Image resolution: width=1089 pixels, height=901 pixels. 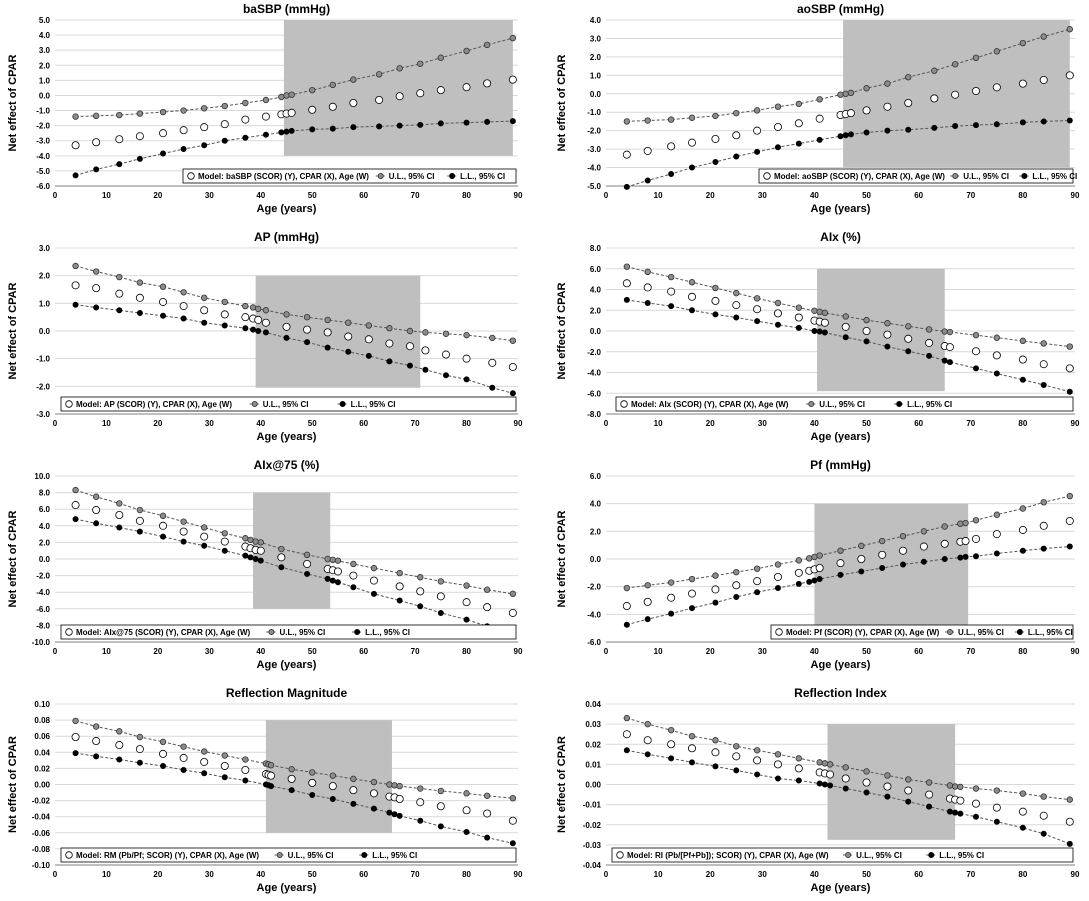 I want to click on y-tick-label: 0.00, so click(x=593, y=785).